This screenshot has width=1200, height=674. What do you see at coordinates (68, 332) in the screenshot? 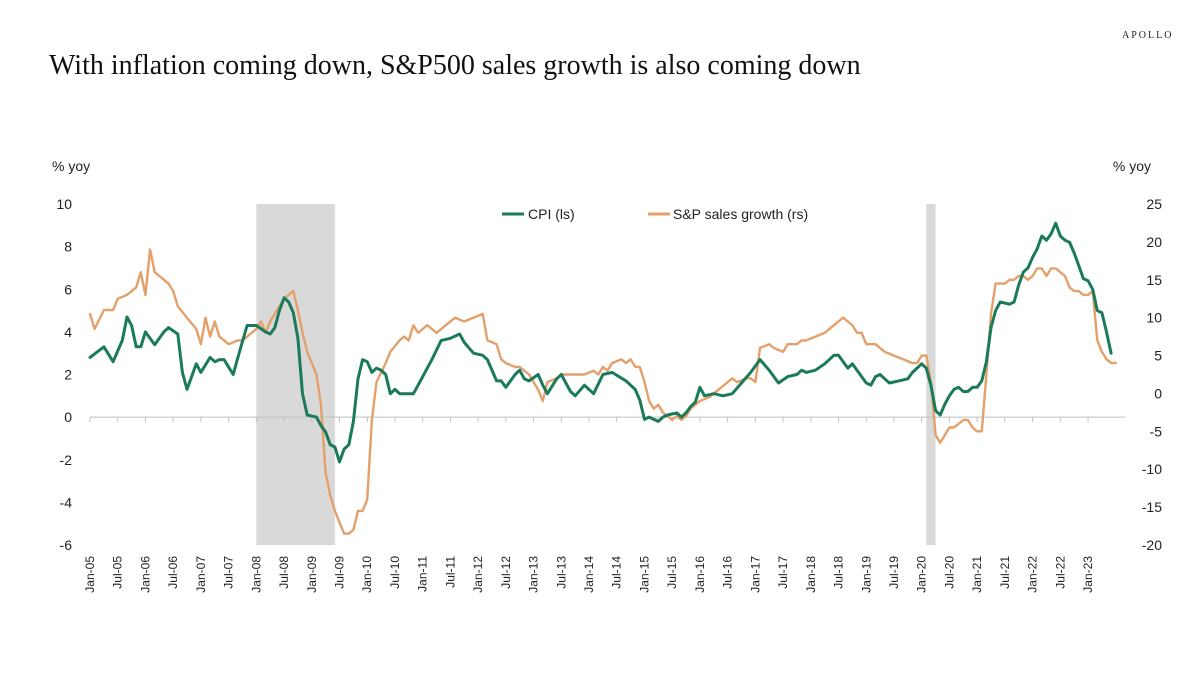
I see `left-tick-label: 4` at bounding box center [68, 332].